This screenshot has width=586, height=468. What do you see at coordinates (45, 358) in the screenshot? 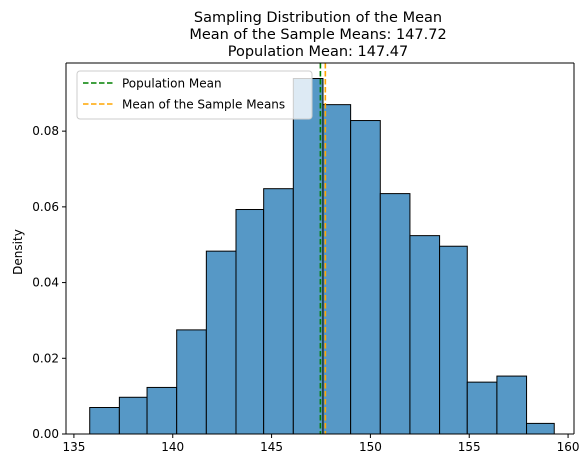
I see `y-tick-label: 0.02` at bounding box center [45, 358].